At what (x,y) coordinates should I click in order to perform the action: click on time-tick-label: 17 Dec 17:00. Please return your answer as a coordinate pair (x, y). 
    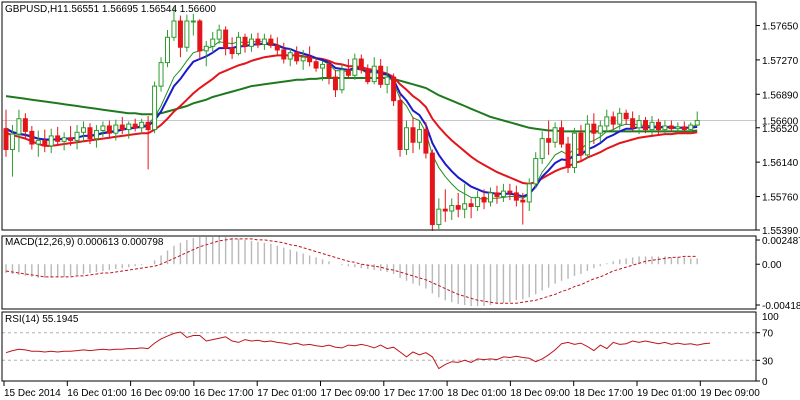
    Looking at the image, I should click on (414, 393).